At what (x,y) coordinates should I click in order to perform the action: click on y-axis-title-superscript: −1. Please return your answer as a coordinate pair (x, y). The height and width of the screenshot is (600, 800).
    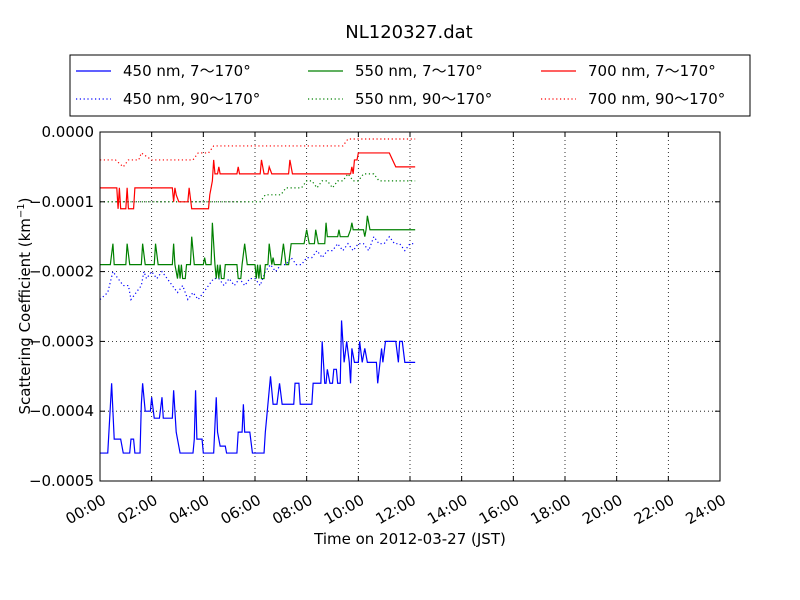
    Looking at the image, I should click on (21, 210).